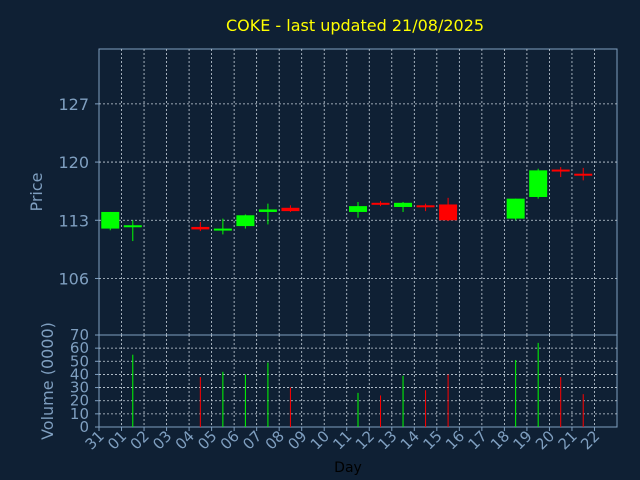 The height and width of the screenshot is (480, 640). I want to click on volume-tick-label: 0, so click(84, 427).